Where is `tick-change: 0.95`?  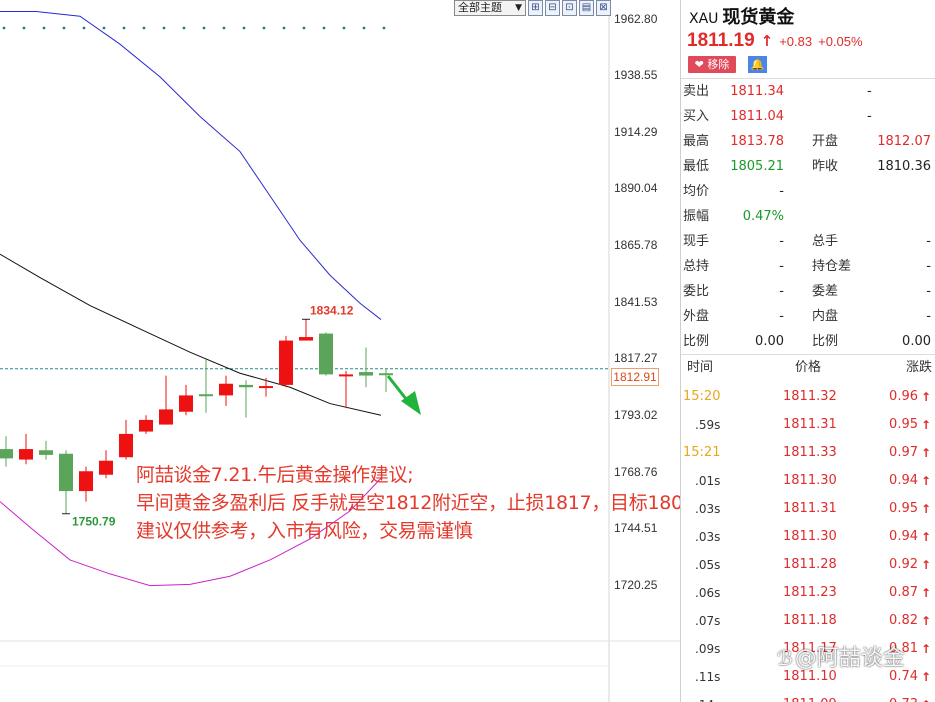 tick-change: 0.95 is located at coordinates (903, 508).